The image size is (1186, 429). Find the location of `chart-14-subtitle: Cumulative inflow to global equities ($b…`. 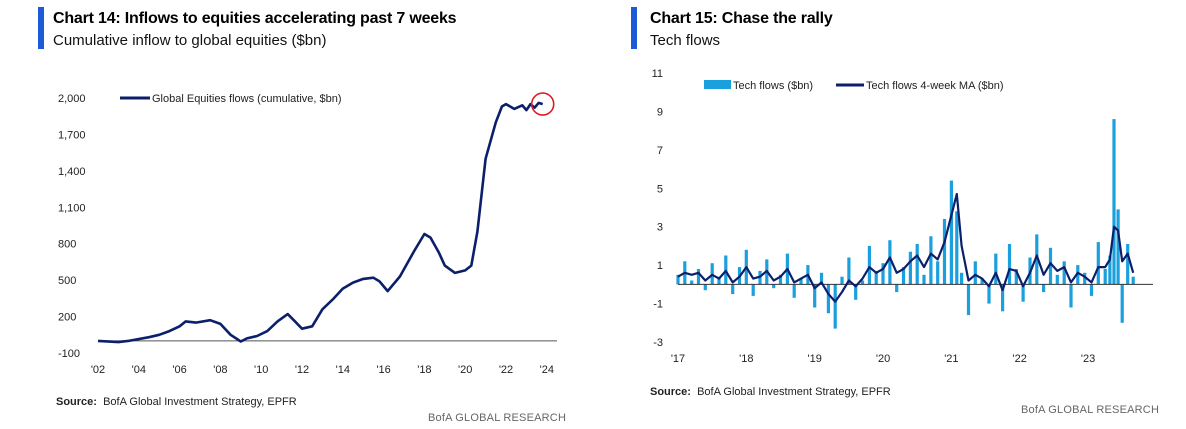

chart-14-subtitle: Cumulative inflow to global equities ($b… is located at coordinates (190, 40).